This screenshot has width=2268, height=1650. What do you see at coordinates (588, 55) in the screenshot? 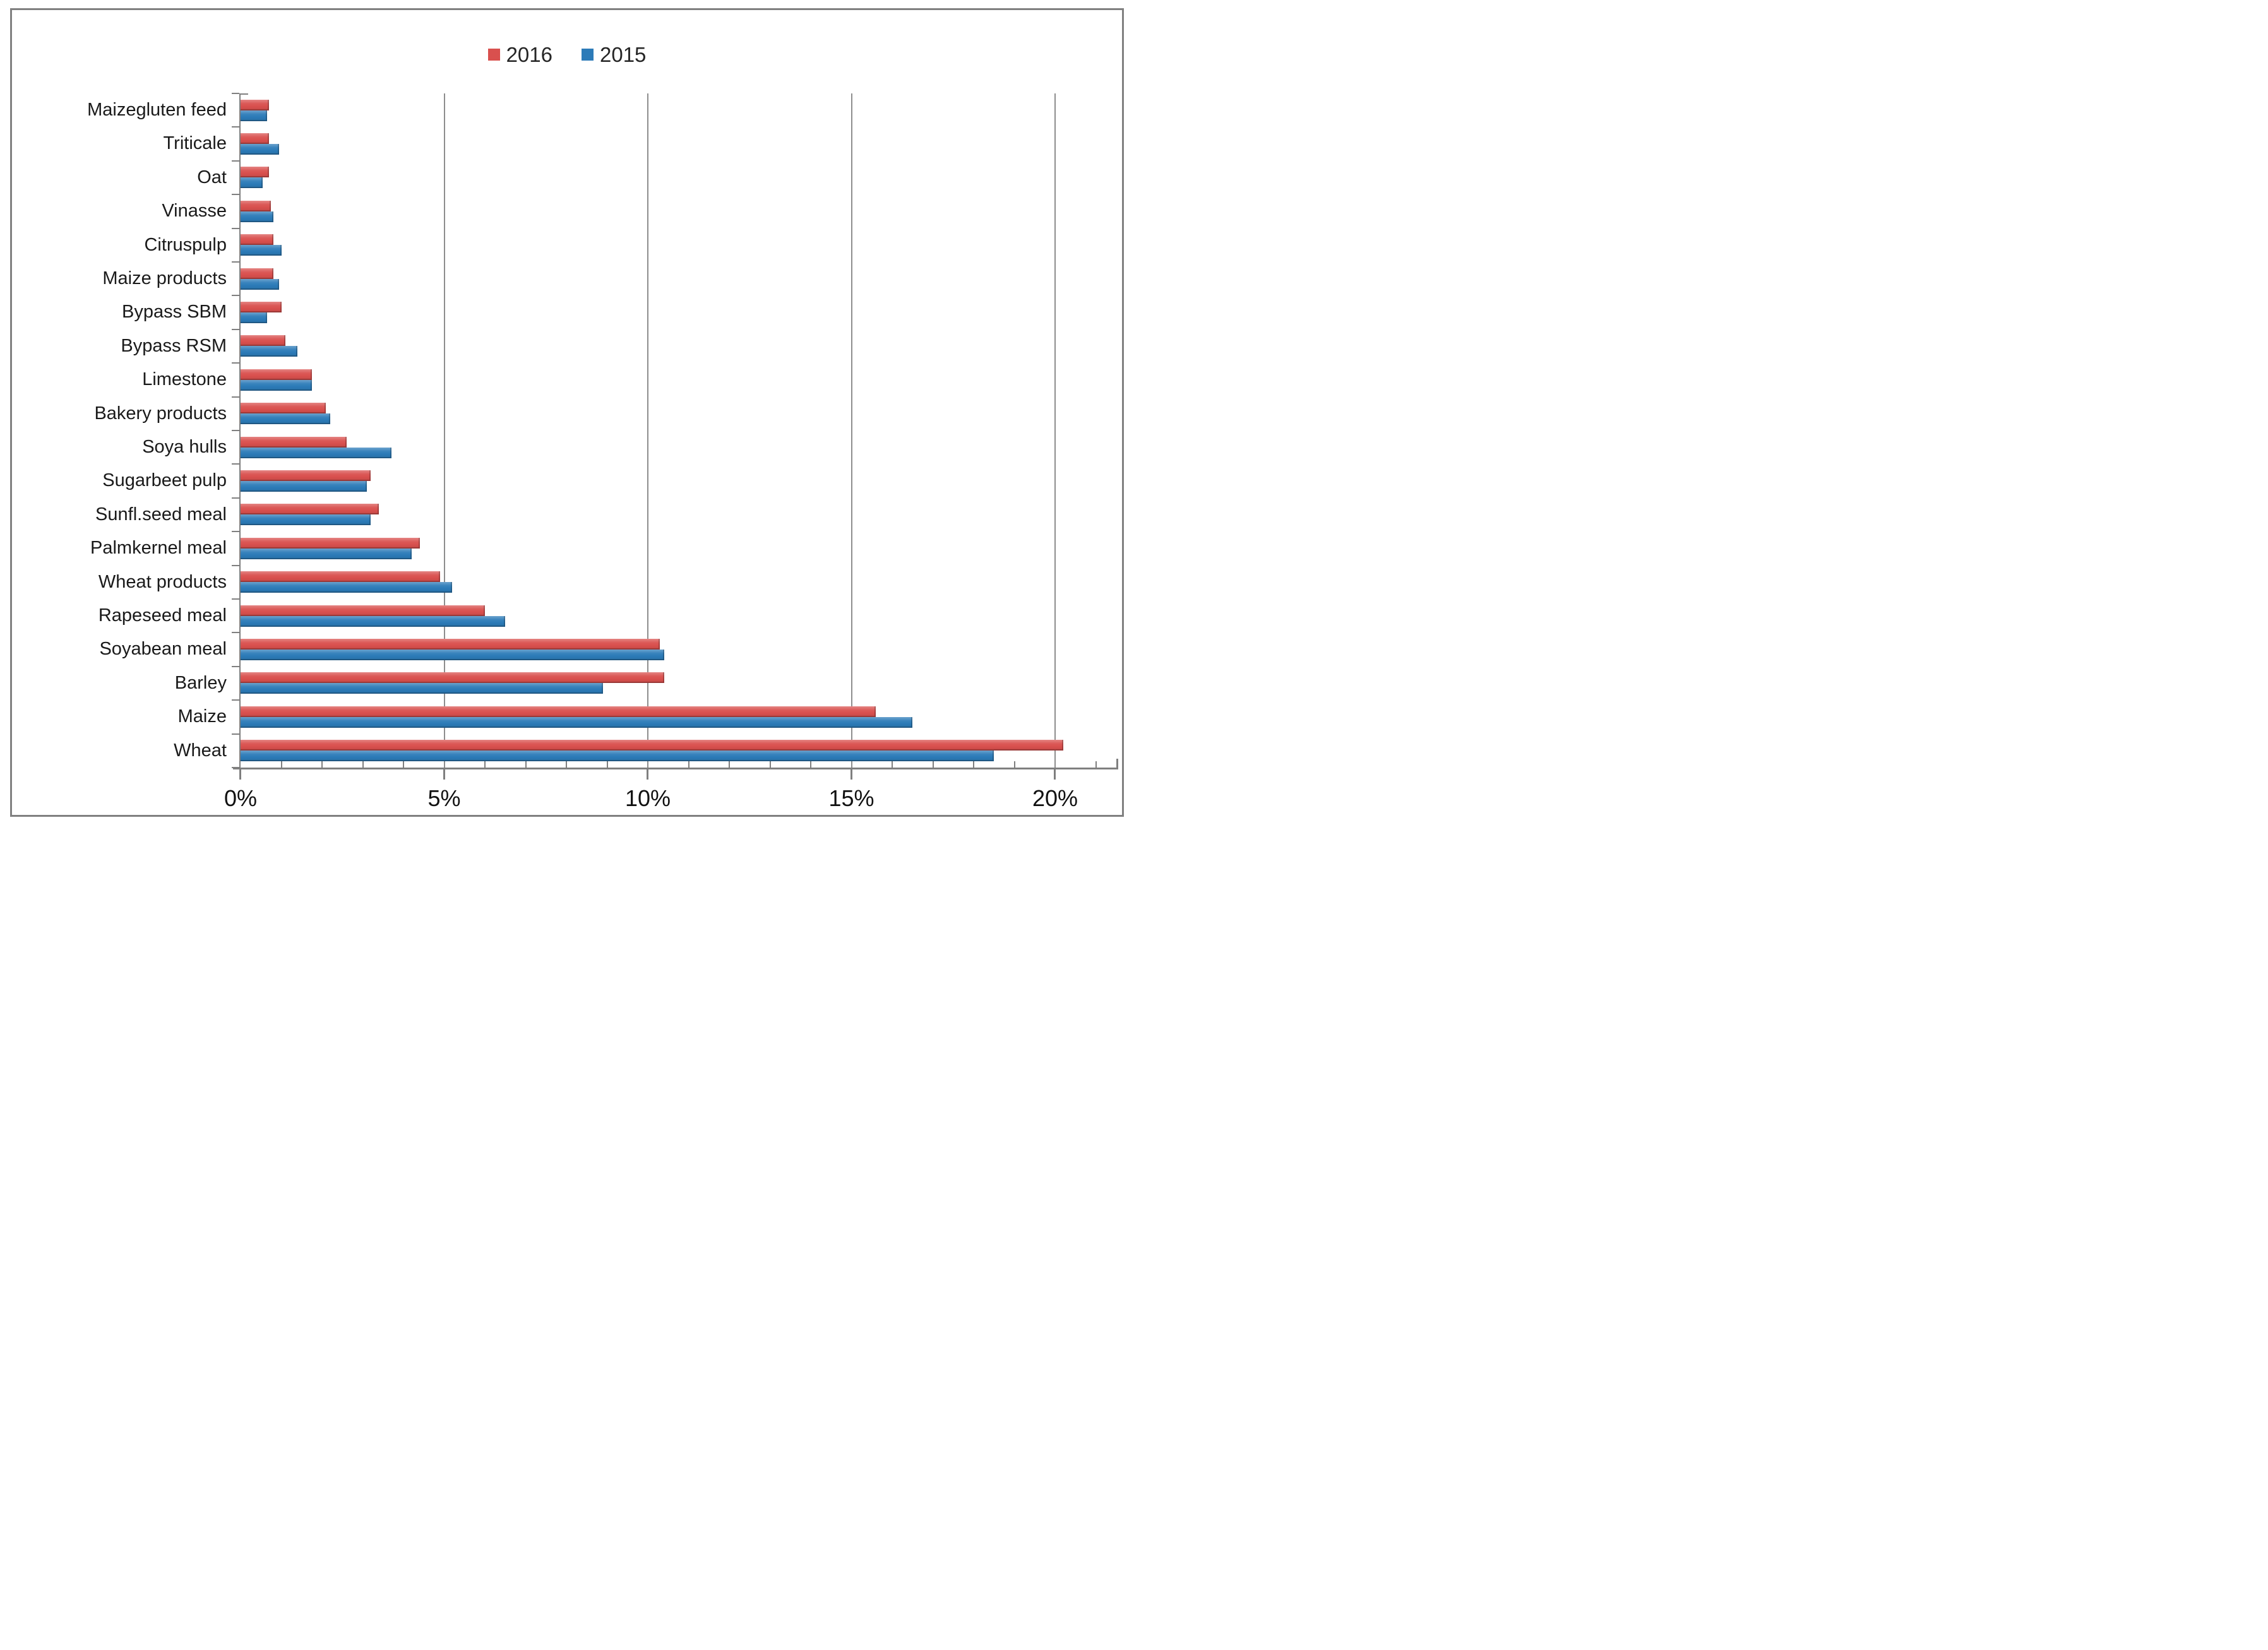
I see `legend-swatch-2015-icon` at bounding box center [588, 55].